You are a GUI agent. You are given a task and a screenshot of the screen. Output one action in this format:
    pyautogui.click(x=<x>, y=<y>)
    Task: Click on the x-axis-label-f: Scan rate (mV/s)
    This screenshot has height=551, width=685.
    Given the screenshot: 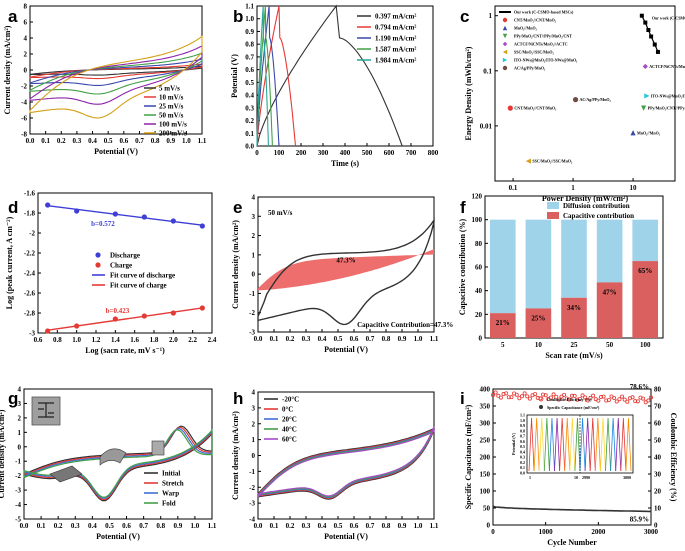 What is the action you would take?
    pyautogui.click(x=574, y=355)
    